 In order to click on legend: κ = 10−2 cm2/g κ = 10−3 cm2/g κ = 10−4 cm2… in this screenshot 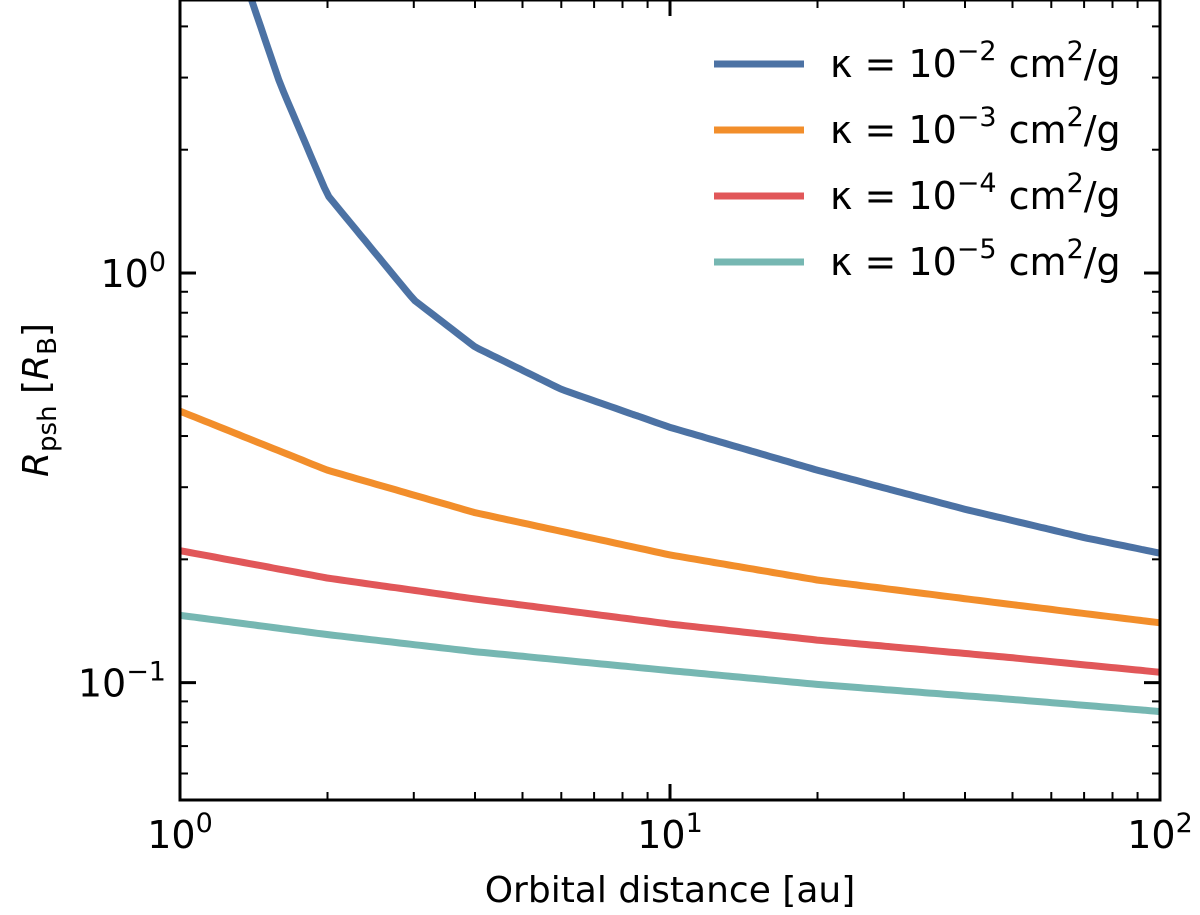, I will do `click(917, 160)`.